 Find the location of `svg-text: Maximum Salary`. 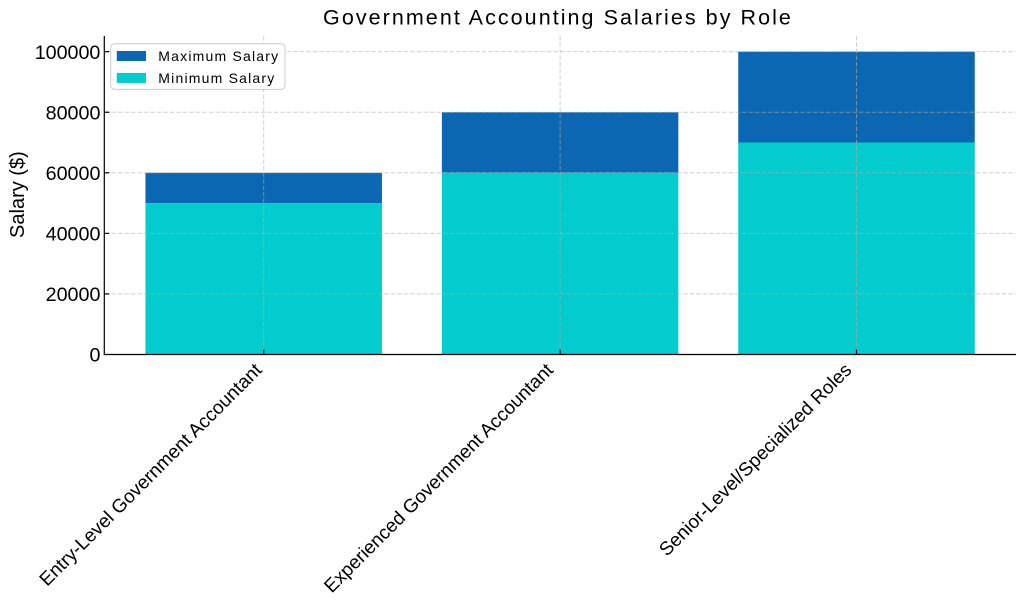

svg-text: Maximum Salary is located at coordinates (218, 56).